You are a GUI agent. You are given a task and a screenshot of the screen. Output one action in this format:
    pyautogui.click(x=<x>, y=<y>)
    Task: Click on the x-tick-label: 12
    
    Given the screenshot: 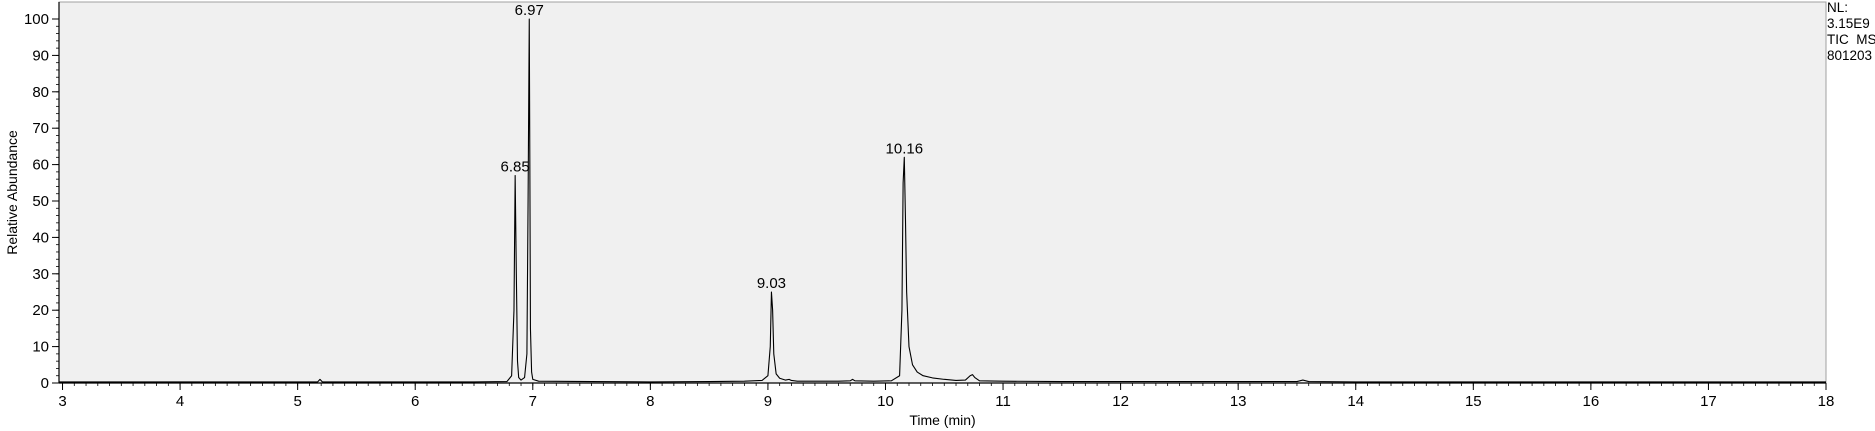 What is the action you would take?
    pyautogui.click(x=1120, y=401)
    